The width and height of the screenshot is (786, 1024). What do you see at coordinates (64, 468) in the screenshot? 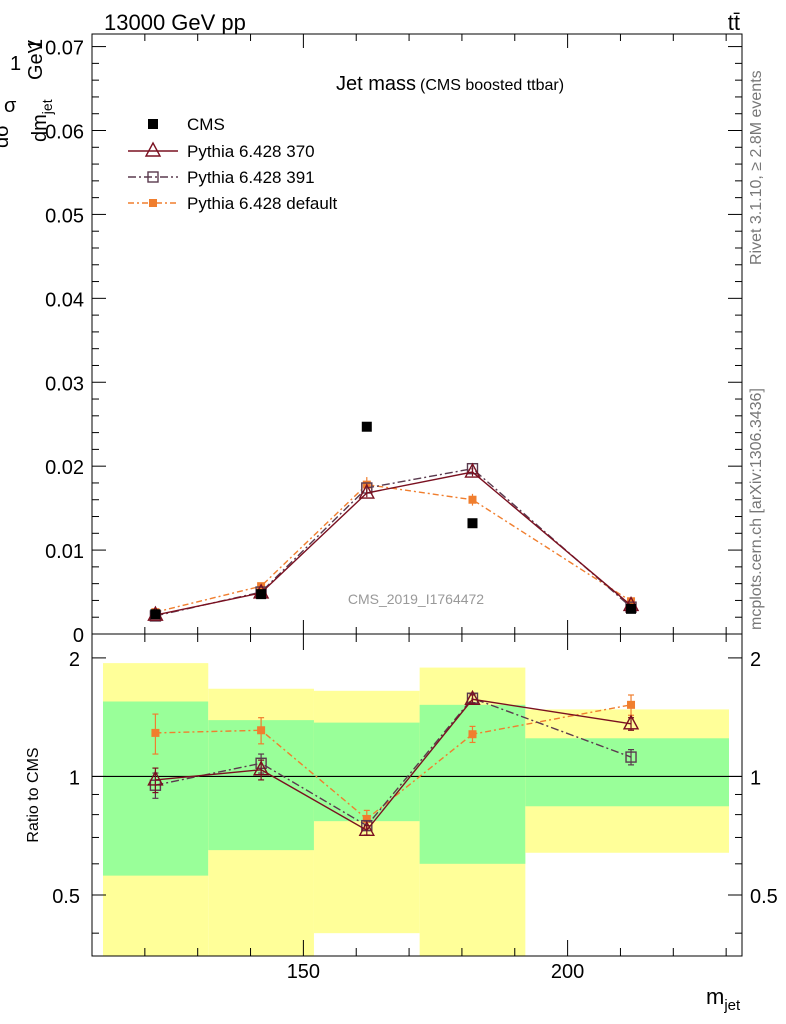
I see `main-y-tick-label: 0.02` at bounding box center [64, 468].